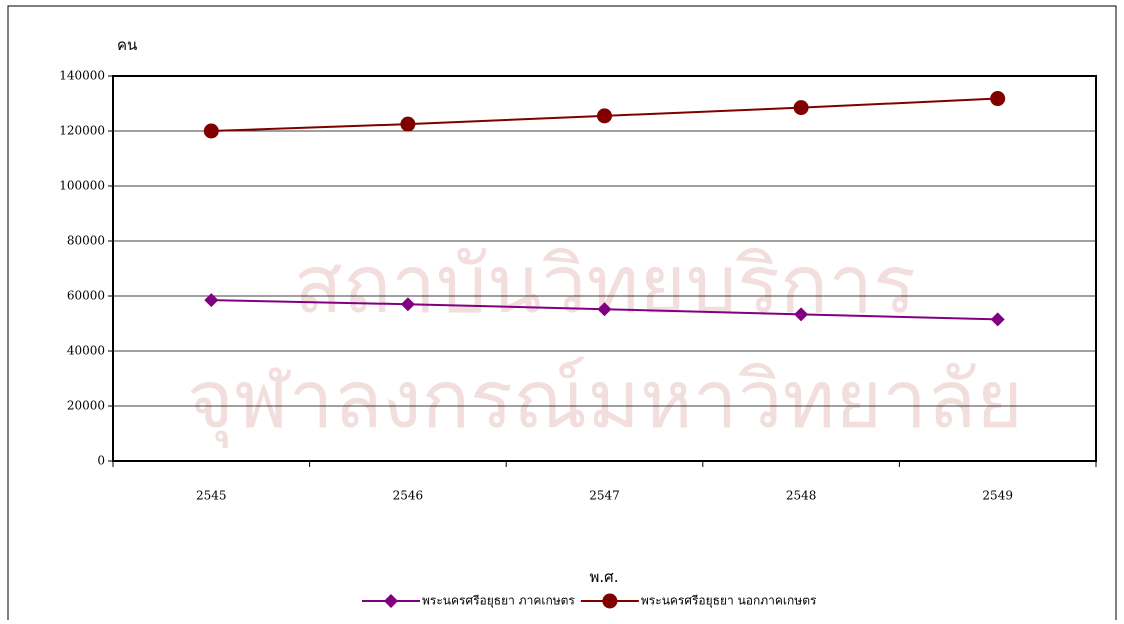 This screenshot has width=1124, height=624. Describe the element at coordinates (86, 241) in the screenshot. I see `y-tick-label: 80000` at that location.